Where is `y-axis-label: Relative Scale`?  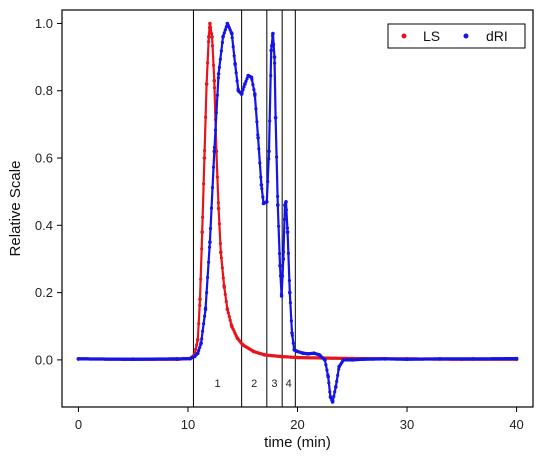
y-axis-label: Relative Scale is located at coordinates (15, 209).